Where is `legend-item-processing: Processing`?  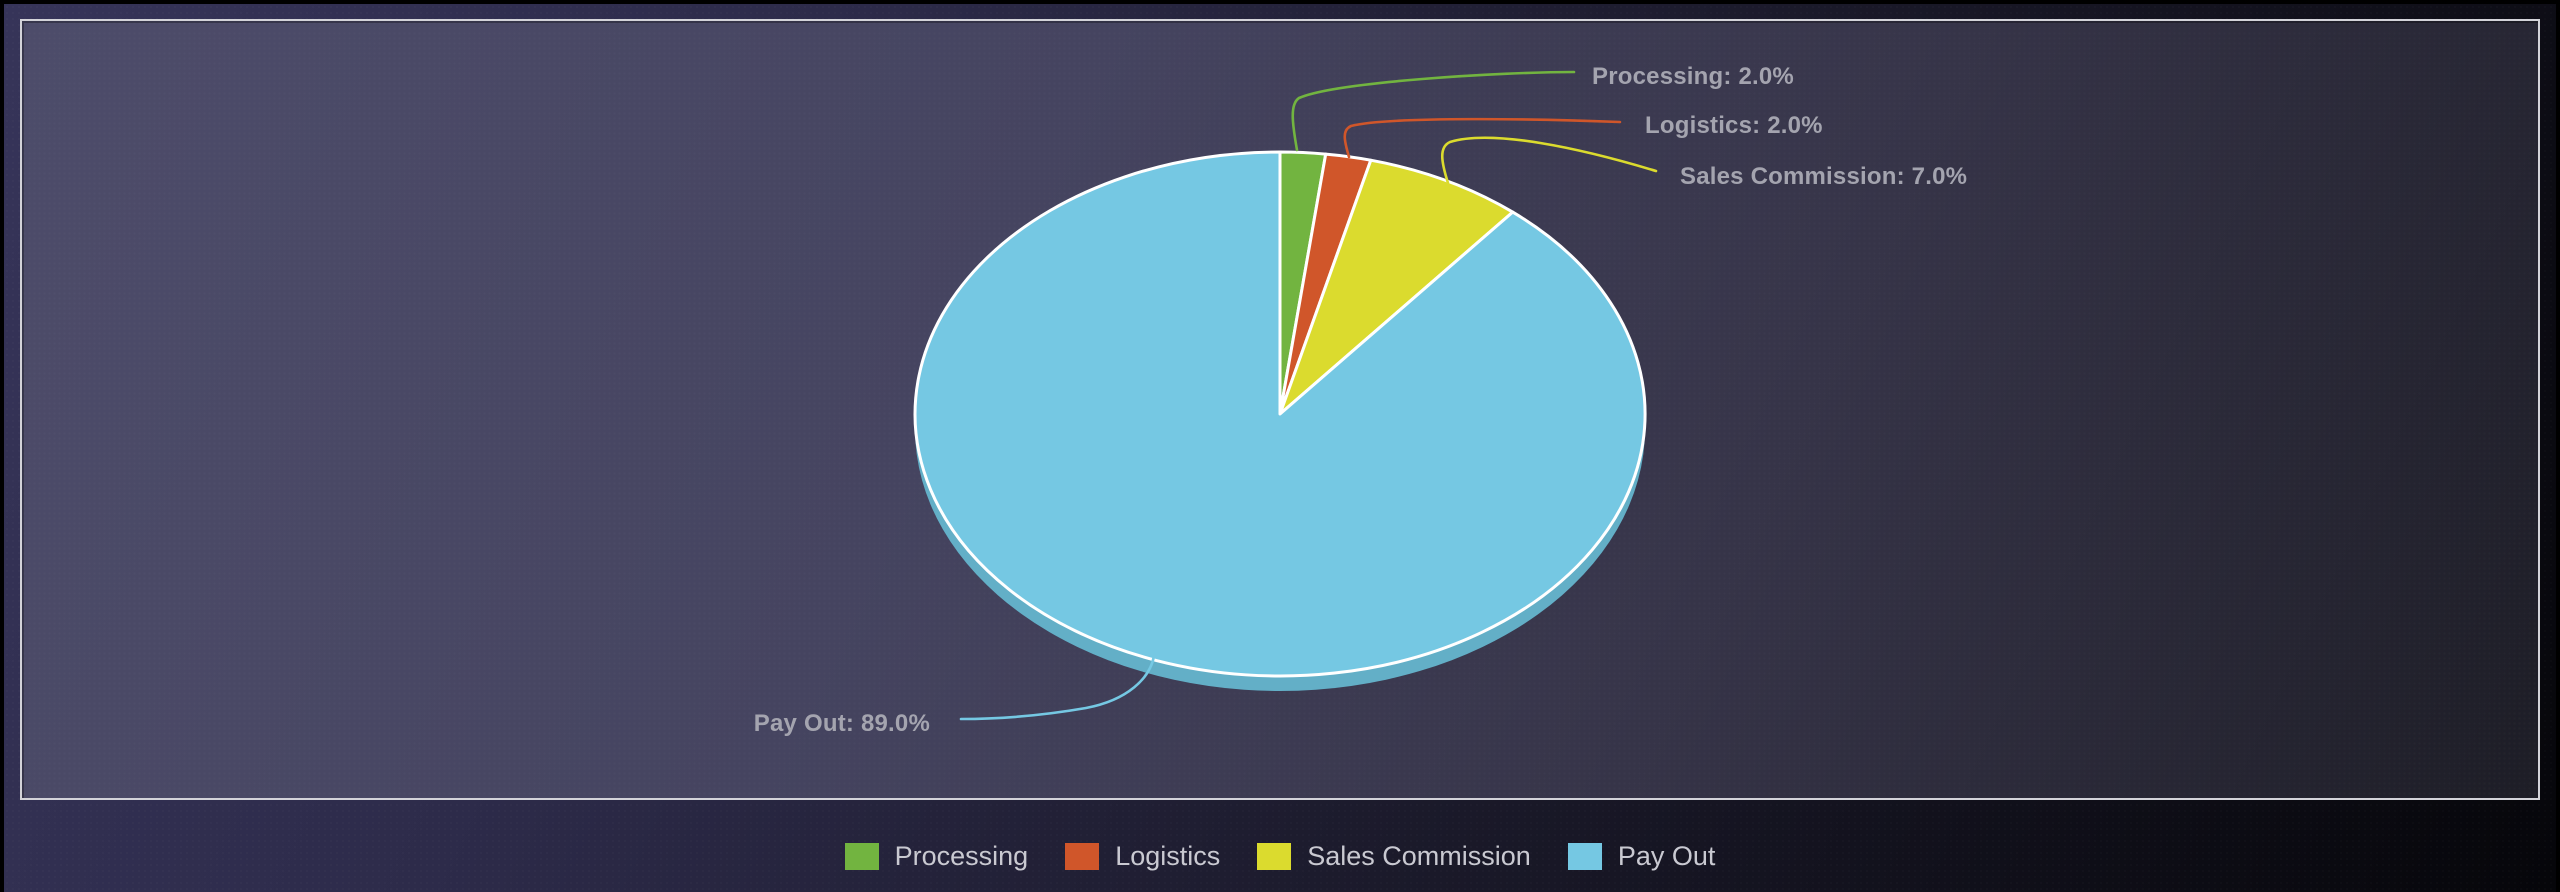 legend-item-processing: Processing is located at coordinates (936, 856).